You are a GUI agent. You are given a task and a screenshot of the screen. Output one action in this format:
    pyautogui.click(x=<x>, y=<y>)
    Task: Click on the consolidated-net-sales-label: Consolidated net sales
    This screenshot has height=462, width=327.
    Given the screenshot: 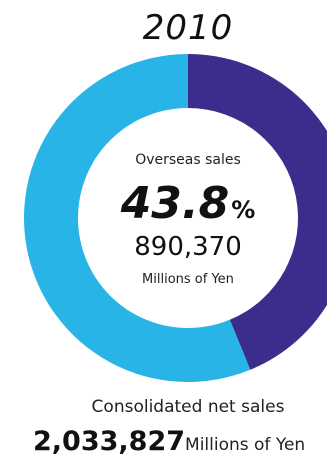 What is the action you would take?
    pyautogui.click(x=188, y=407)
    